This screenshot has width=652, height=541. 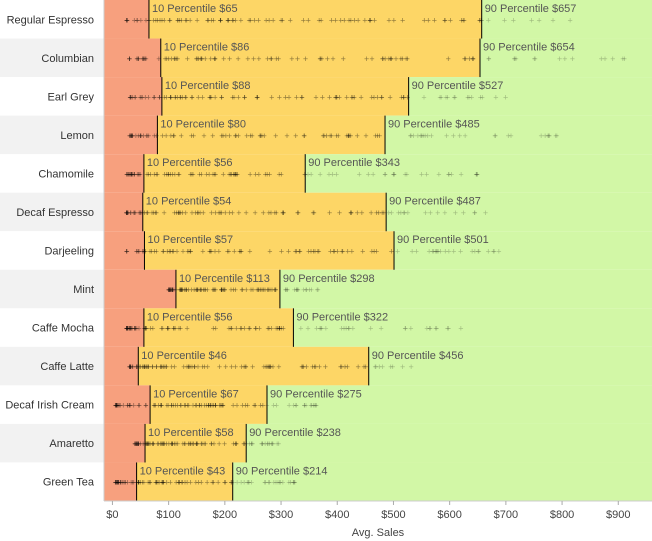 What do you see at coordinates (52, 443) in the screenshot?
I see `row-background` at bounding box center [52, 443].